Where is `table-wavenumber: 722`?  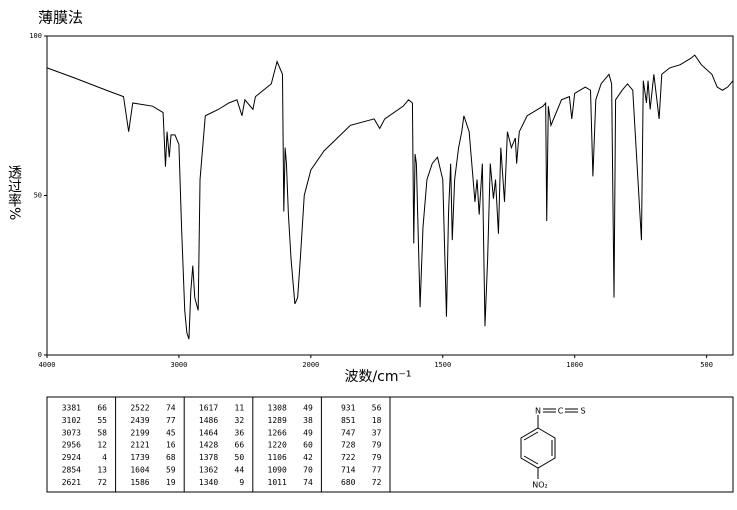
table-wavenumber: 722 is located at coordinates (348, 457).